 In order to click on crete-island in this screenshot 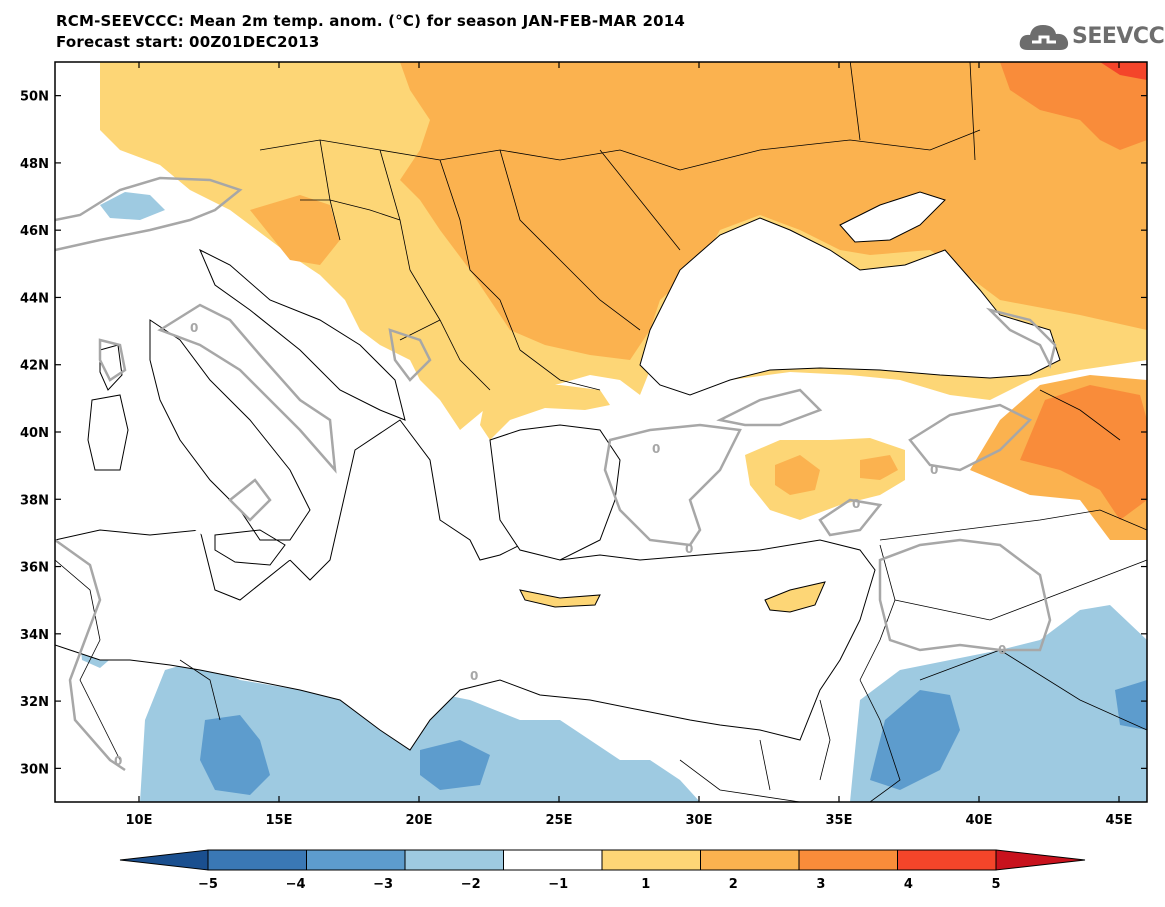, I will do `click(560, 598)`.